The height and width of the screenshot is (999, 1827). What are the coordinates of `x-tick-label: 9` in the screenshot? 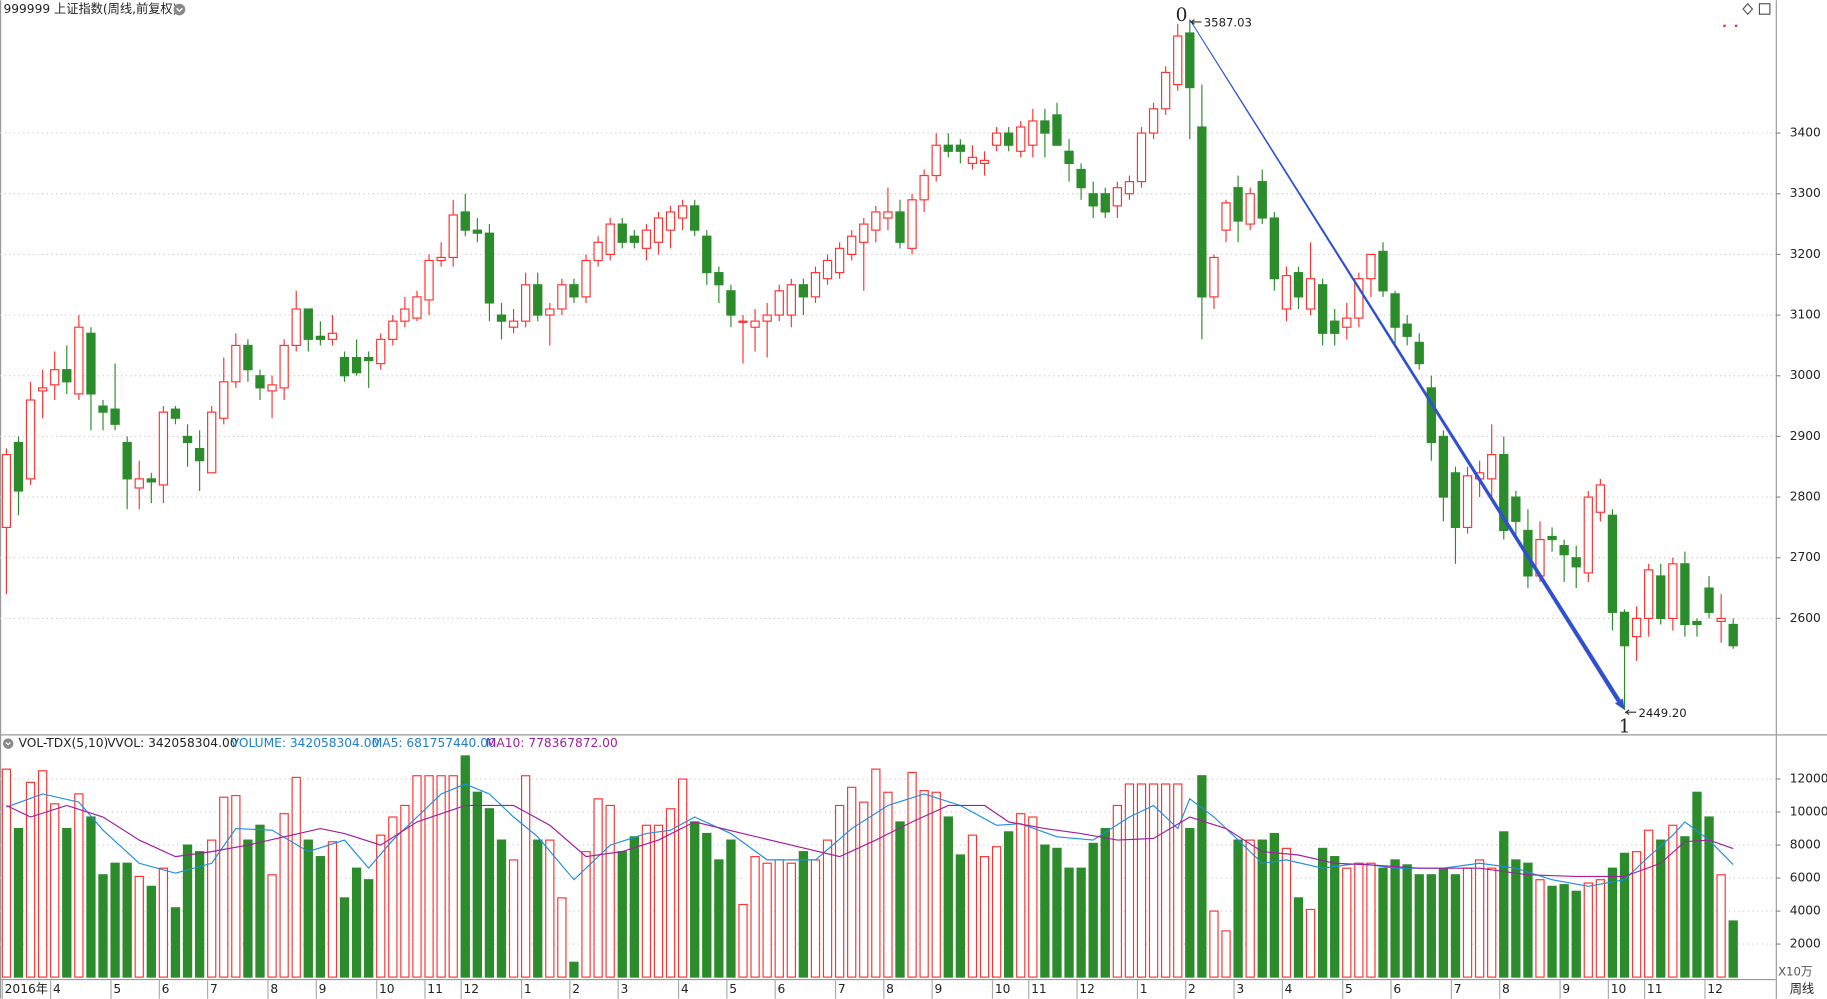 It's located at (1566, 989).